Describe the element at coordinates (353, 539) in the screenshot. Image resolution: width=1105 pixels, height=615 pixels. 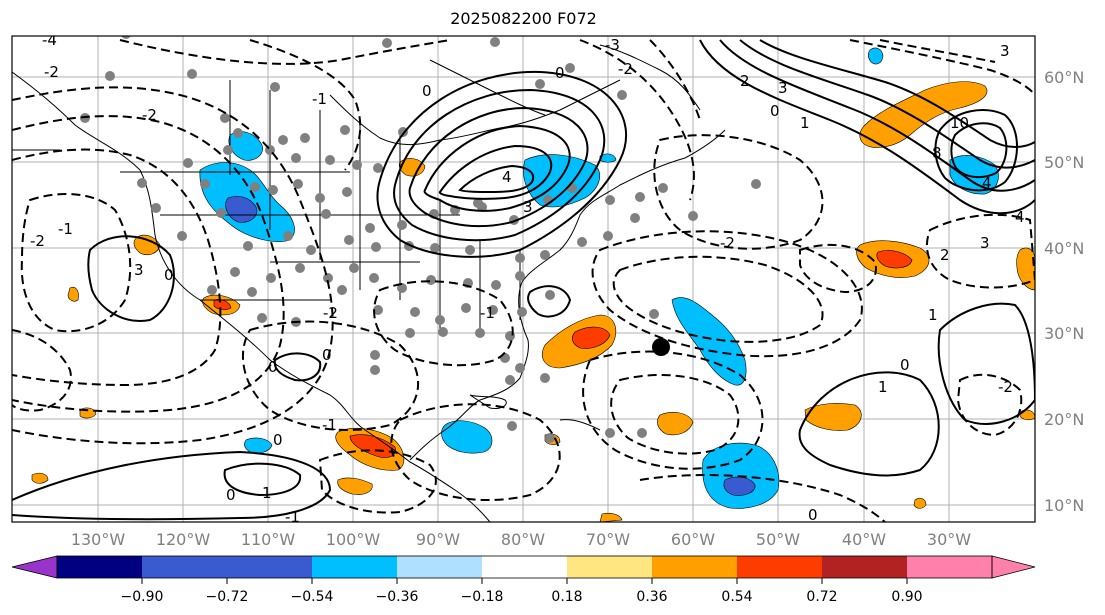
I see `lon-label: 100°W` at that location.